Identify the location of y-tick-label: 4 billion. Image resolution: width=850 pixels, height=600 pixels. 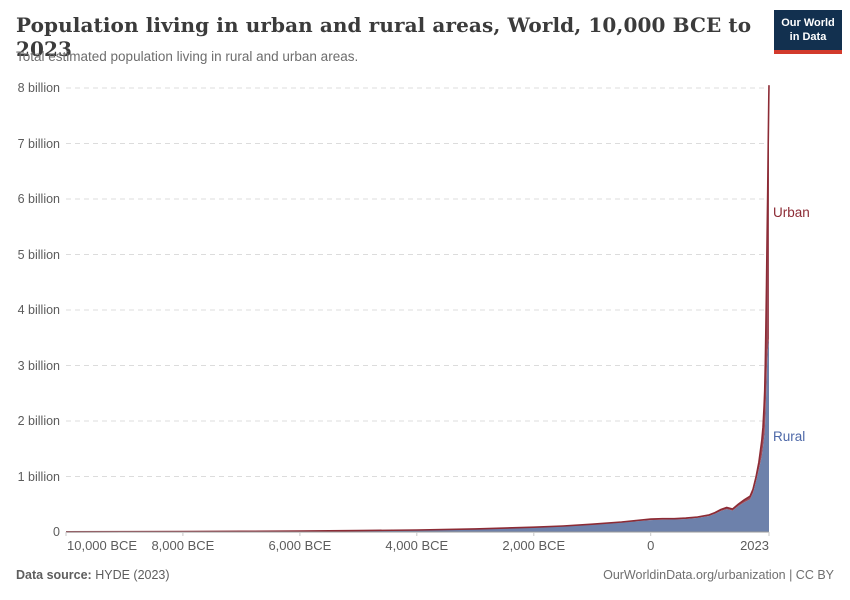
(38, 310).